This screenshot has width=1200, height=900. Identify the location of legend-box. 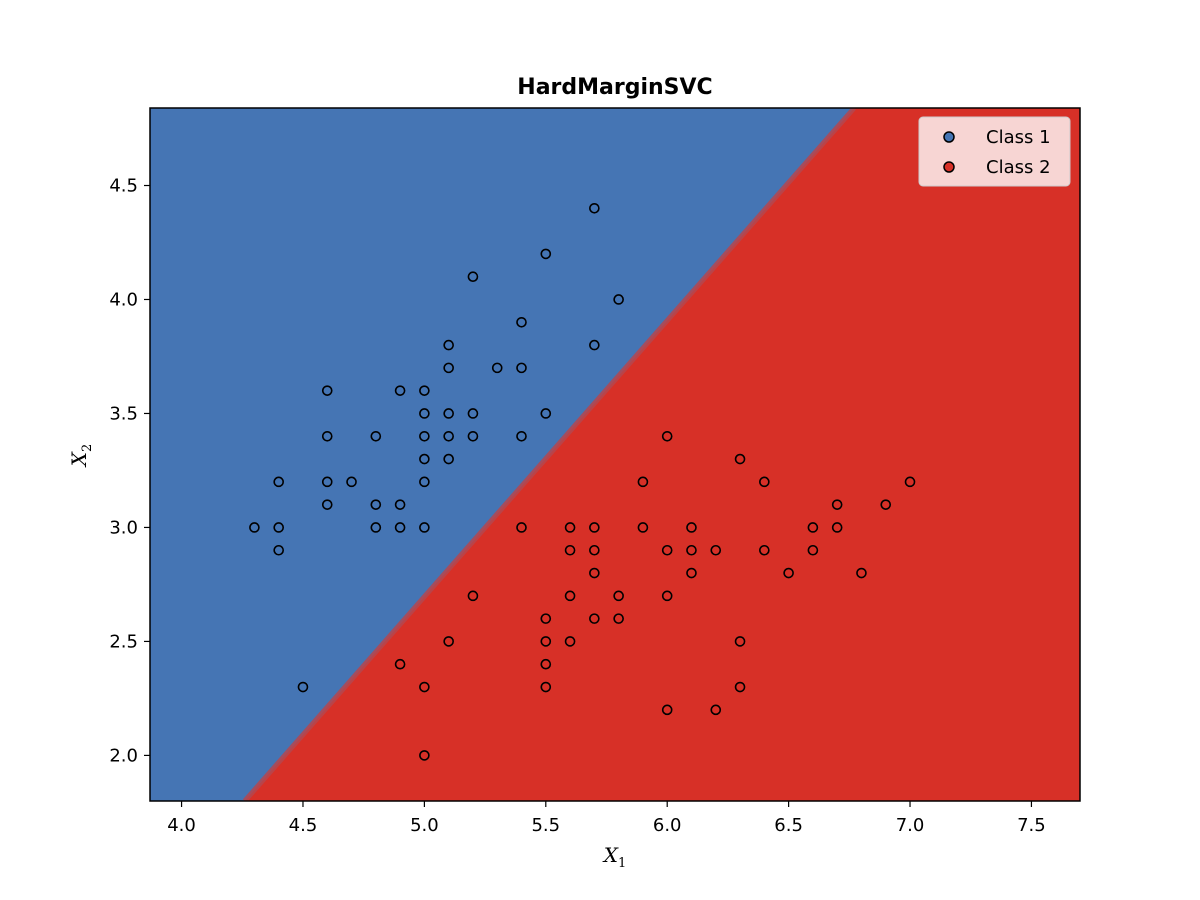
(994, 151).